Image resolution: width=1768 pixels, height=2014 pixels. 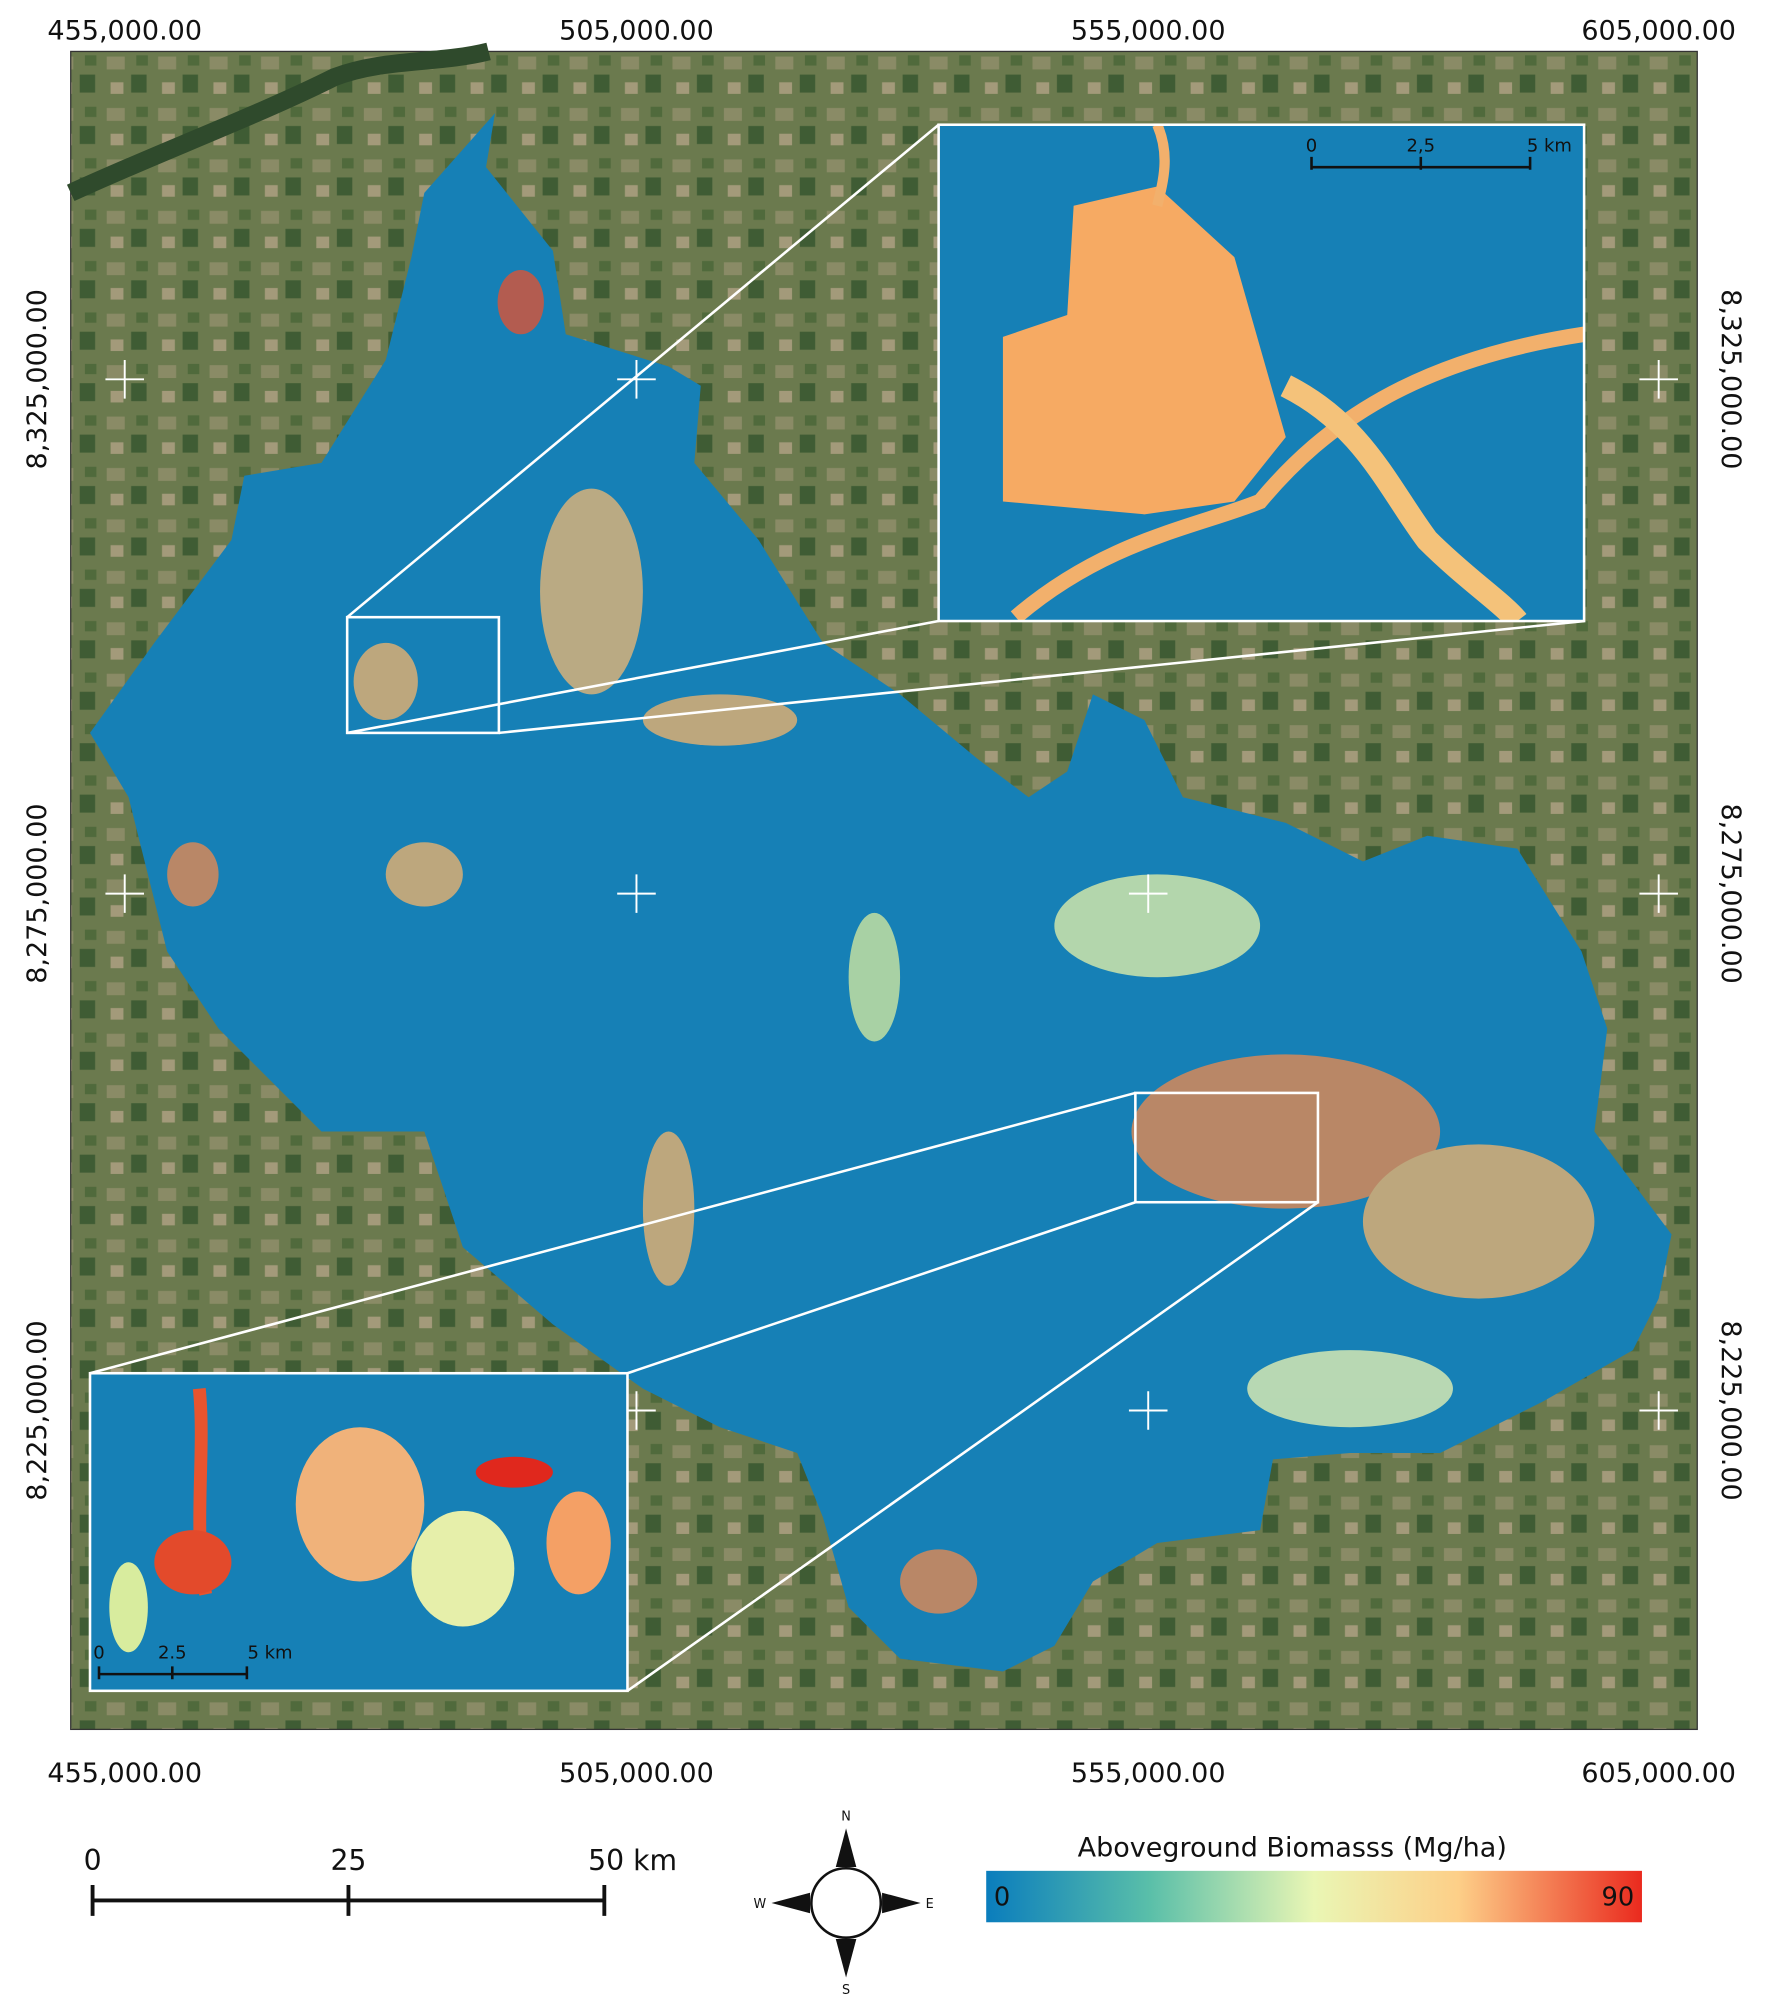 What do you see at coordinates (1002, 1897) in the screenshot?
I see `legend-min: 0` at bounding box center [1002, 1897].